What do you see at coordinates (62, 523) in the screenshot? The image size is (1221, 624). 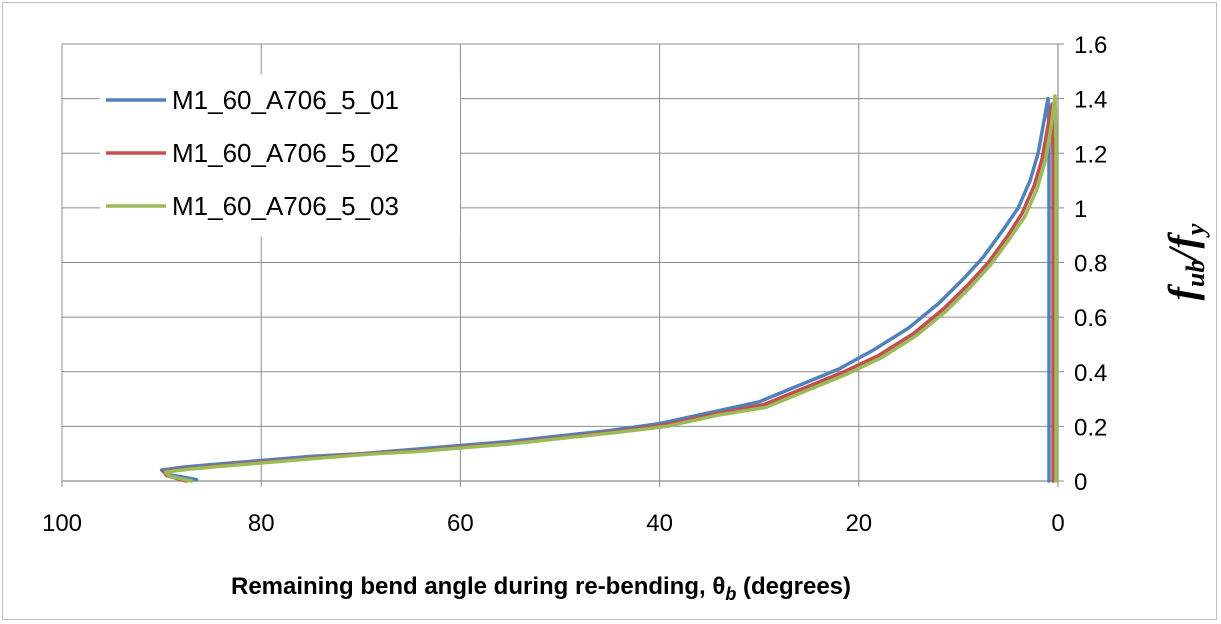 I see `x-tick-label: 100` at bounding box center [62, 523].